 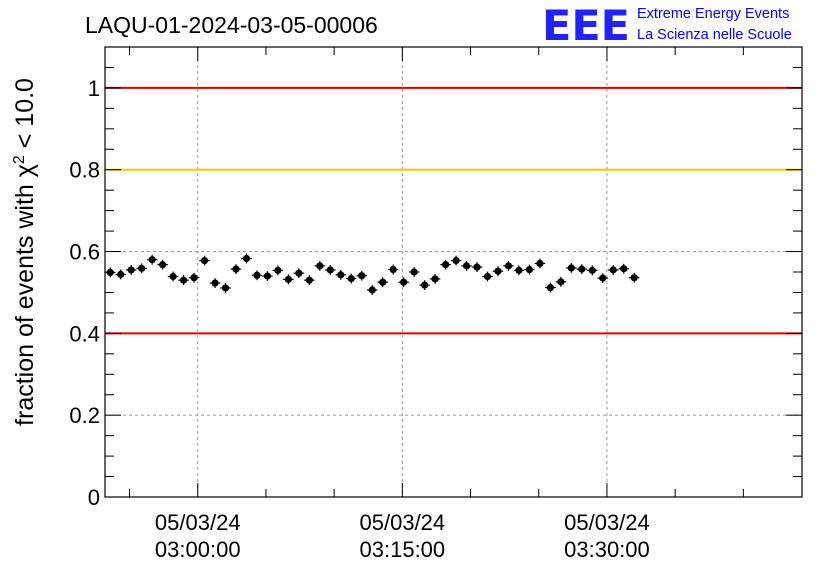 I want to click on y-tick-label: 0.2, so click(x=84, y=415).